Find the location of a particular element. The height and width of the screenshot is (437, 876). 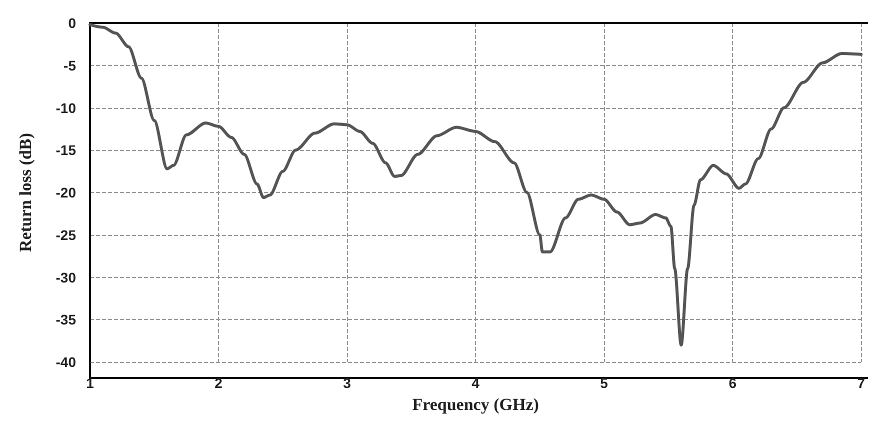

x-tick-label: 5 is located at coordinates (604, 383).